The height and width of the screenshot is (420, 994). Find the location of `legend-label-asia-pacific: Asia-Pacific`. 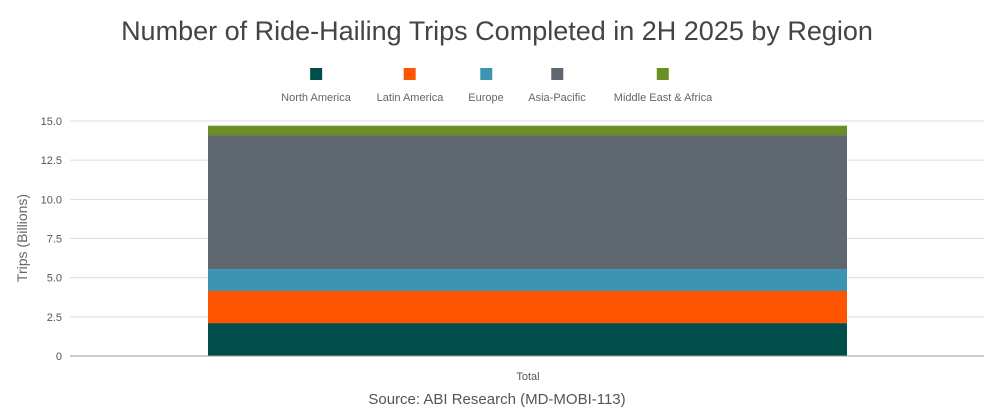

legend-label-asia-pacific: Asia-Pacific is located at coordinates (557, 98).